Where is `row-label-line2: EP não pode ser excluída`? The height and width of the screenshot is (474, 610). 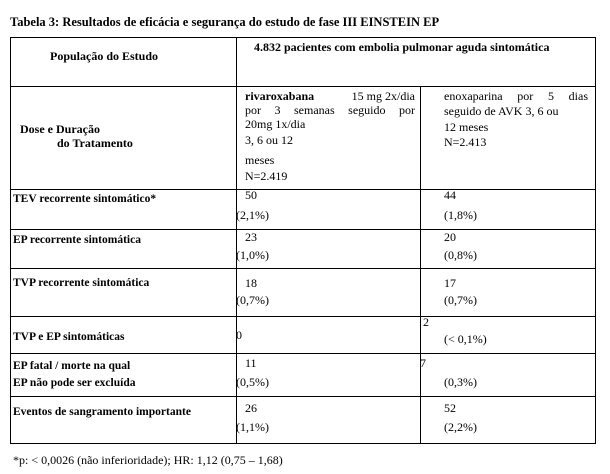
row-label-line2: EP não pode ser excluída is located at coordinates (74, 383).